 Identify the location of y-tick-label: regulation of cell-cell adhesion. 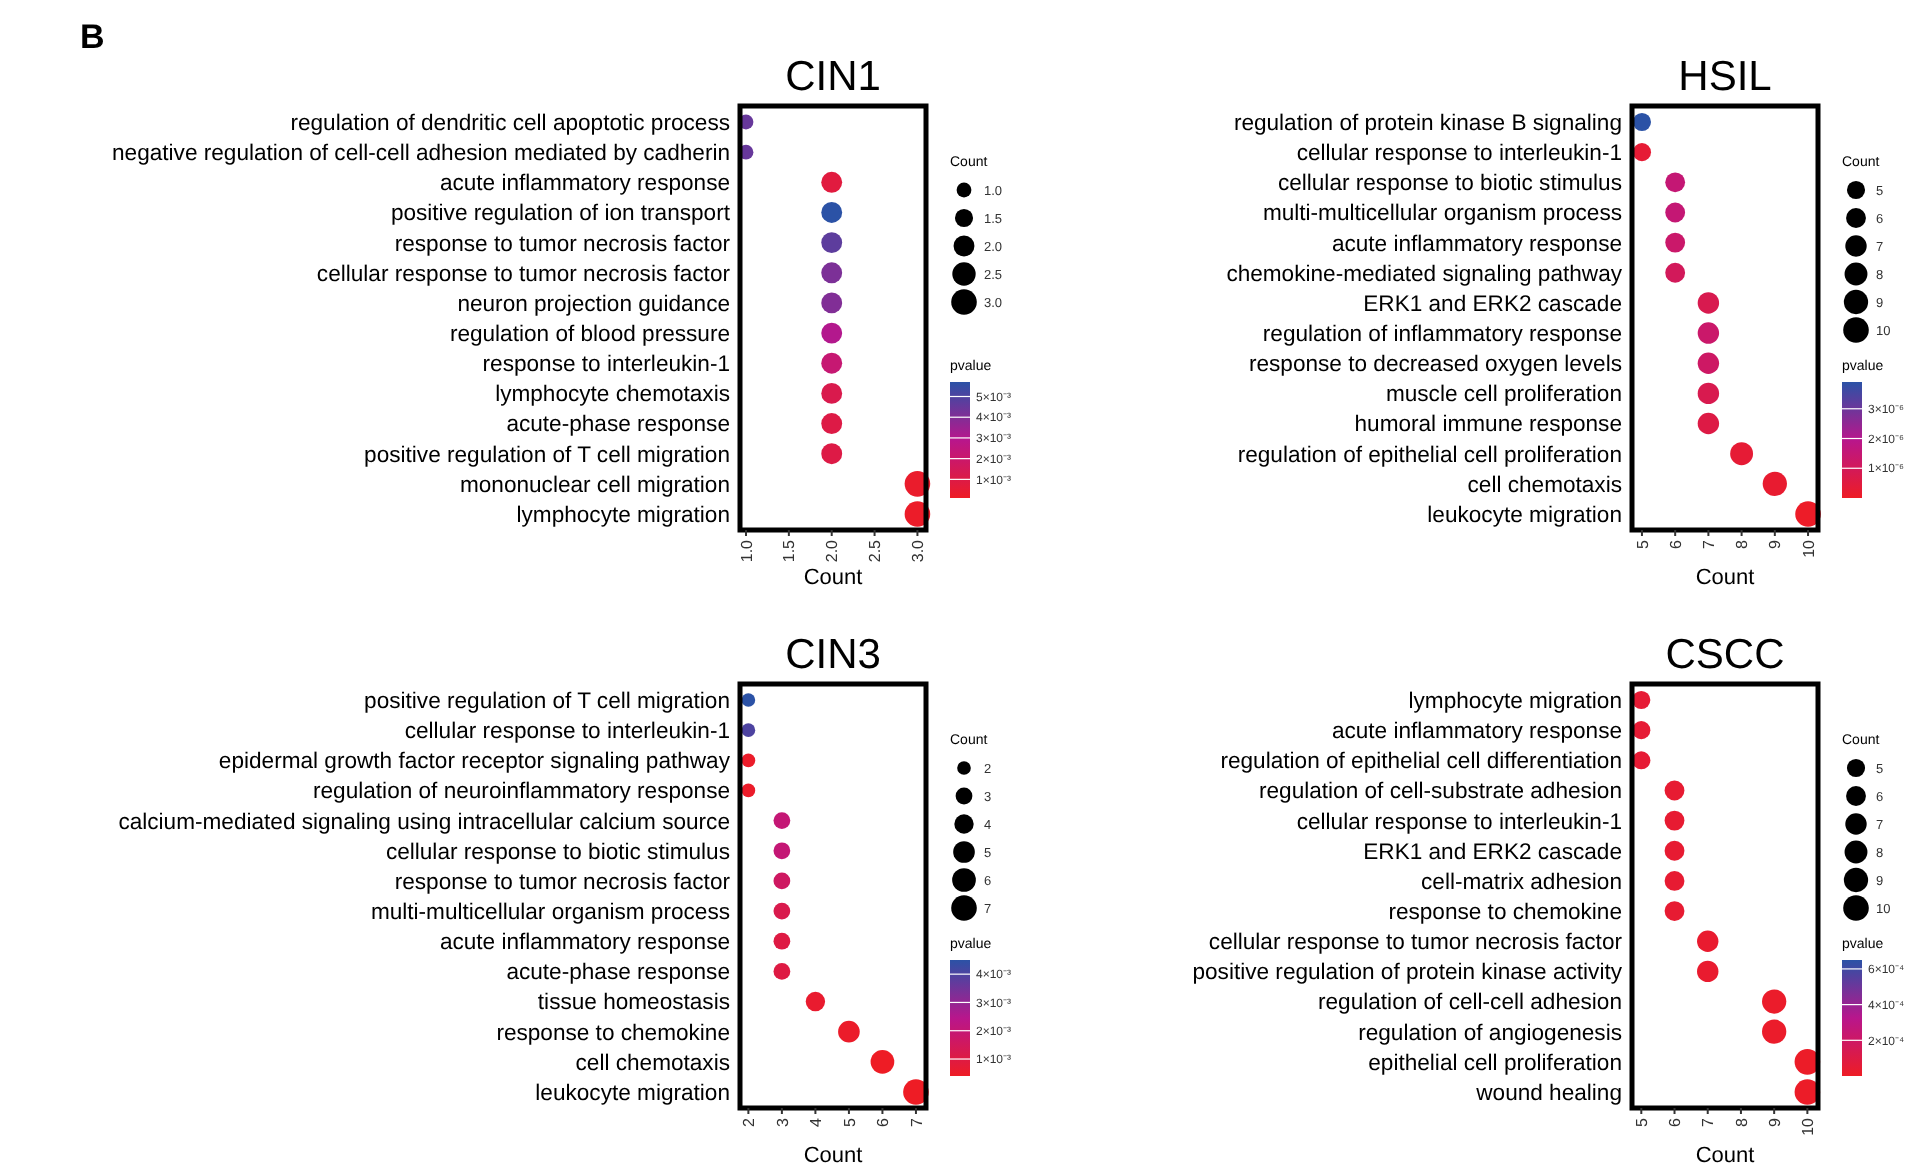
(1470, 1003).